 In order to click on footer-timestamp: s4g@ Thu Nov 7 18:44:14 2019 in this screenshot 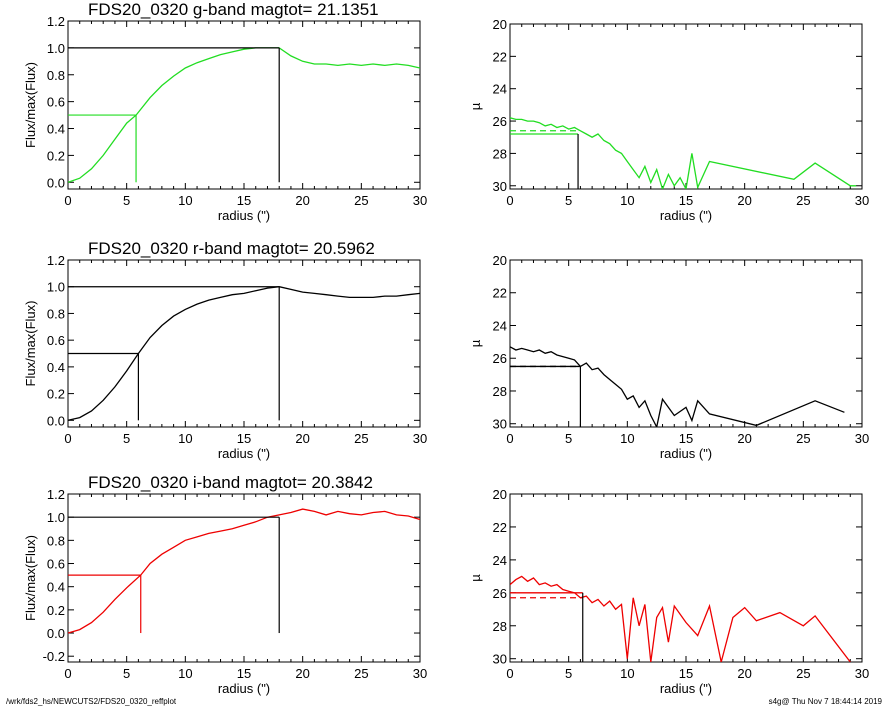, I will do `click(826, 701)`.